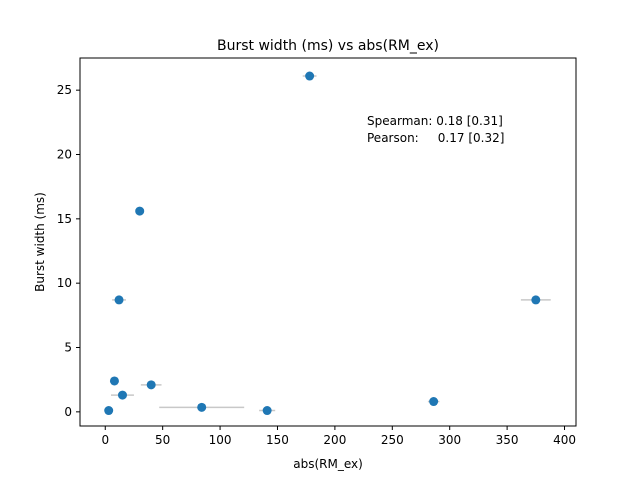 Image resolution: width=640 pixels, height=480 pixels. Describe the element at coordinates (564, 440) in the screenshot. I see `x-tick-label: 400` at that location.